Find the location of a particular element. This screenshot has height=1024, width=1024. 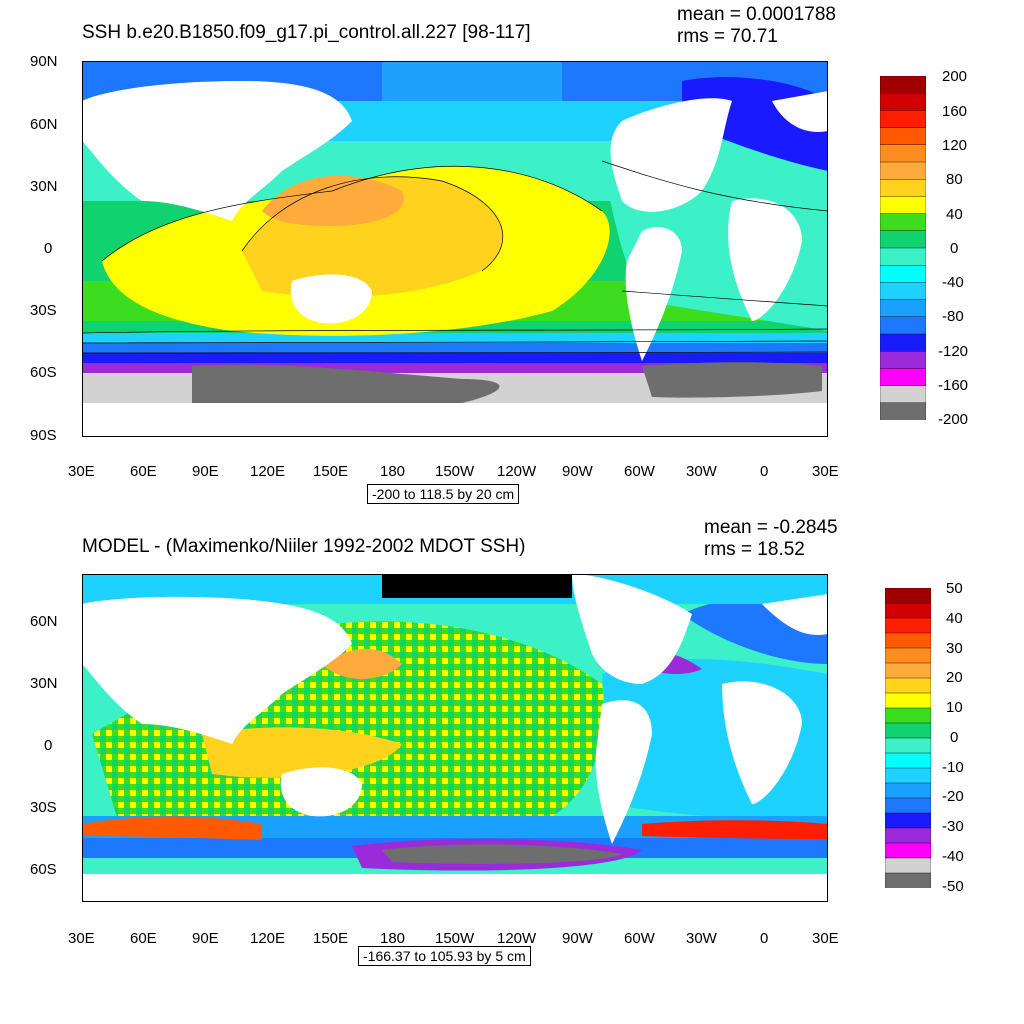

panel1-cbar-label: 80 is located at coordinates (954, 179).